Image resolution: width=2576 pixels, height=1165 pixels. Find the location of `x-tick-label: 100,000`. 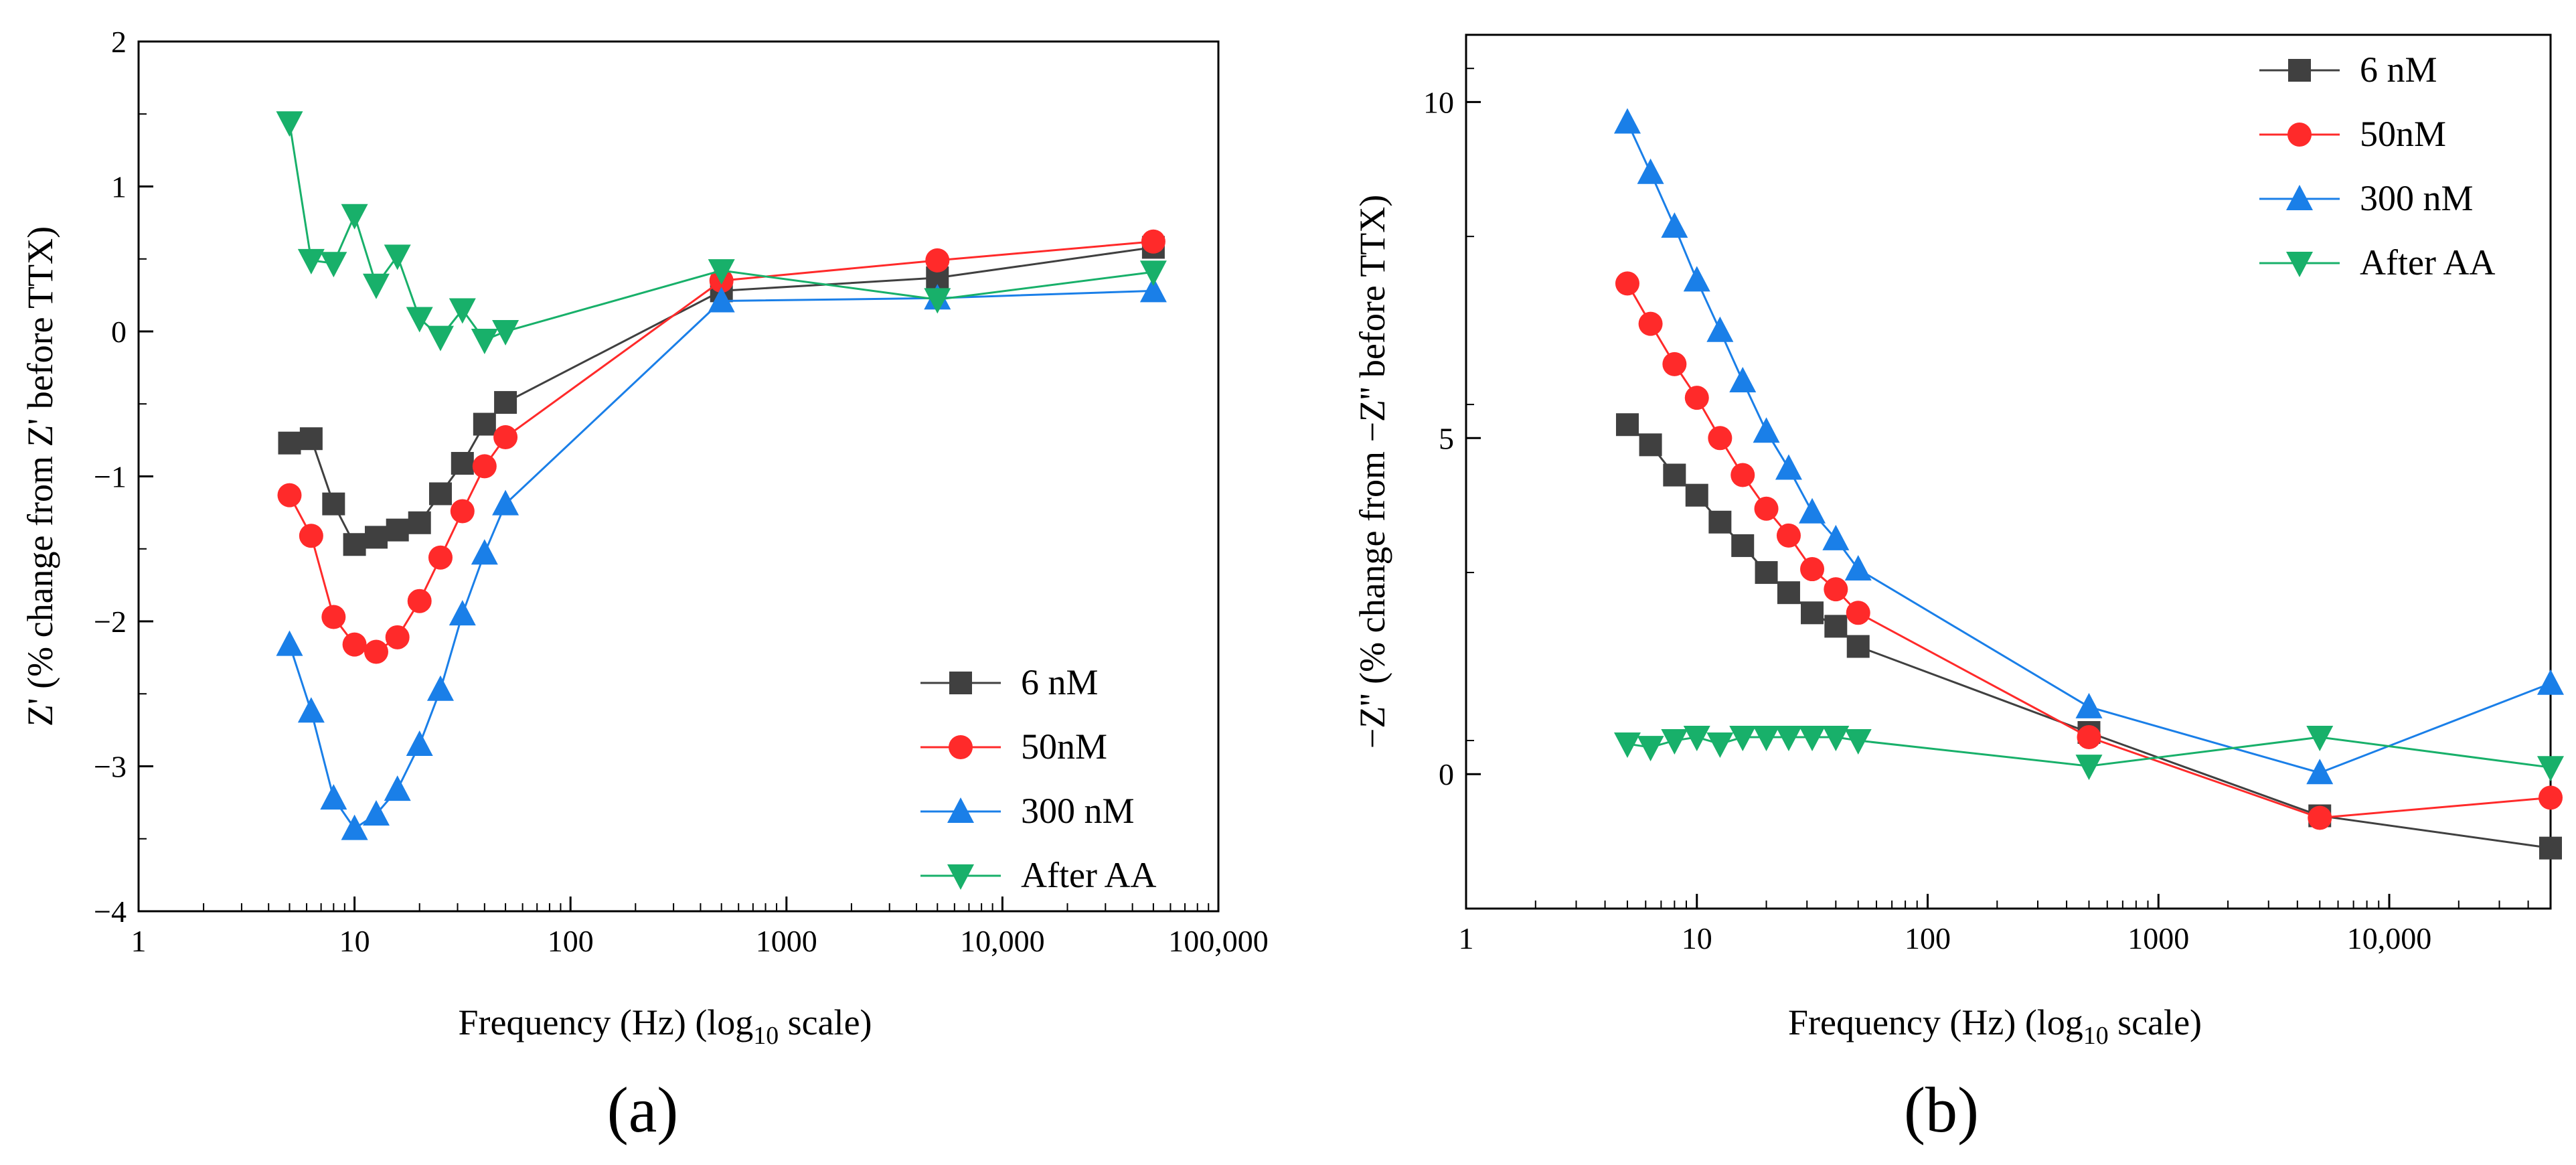

x-tick-label: 100,000 is located at coordinates (1219, 941).